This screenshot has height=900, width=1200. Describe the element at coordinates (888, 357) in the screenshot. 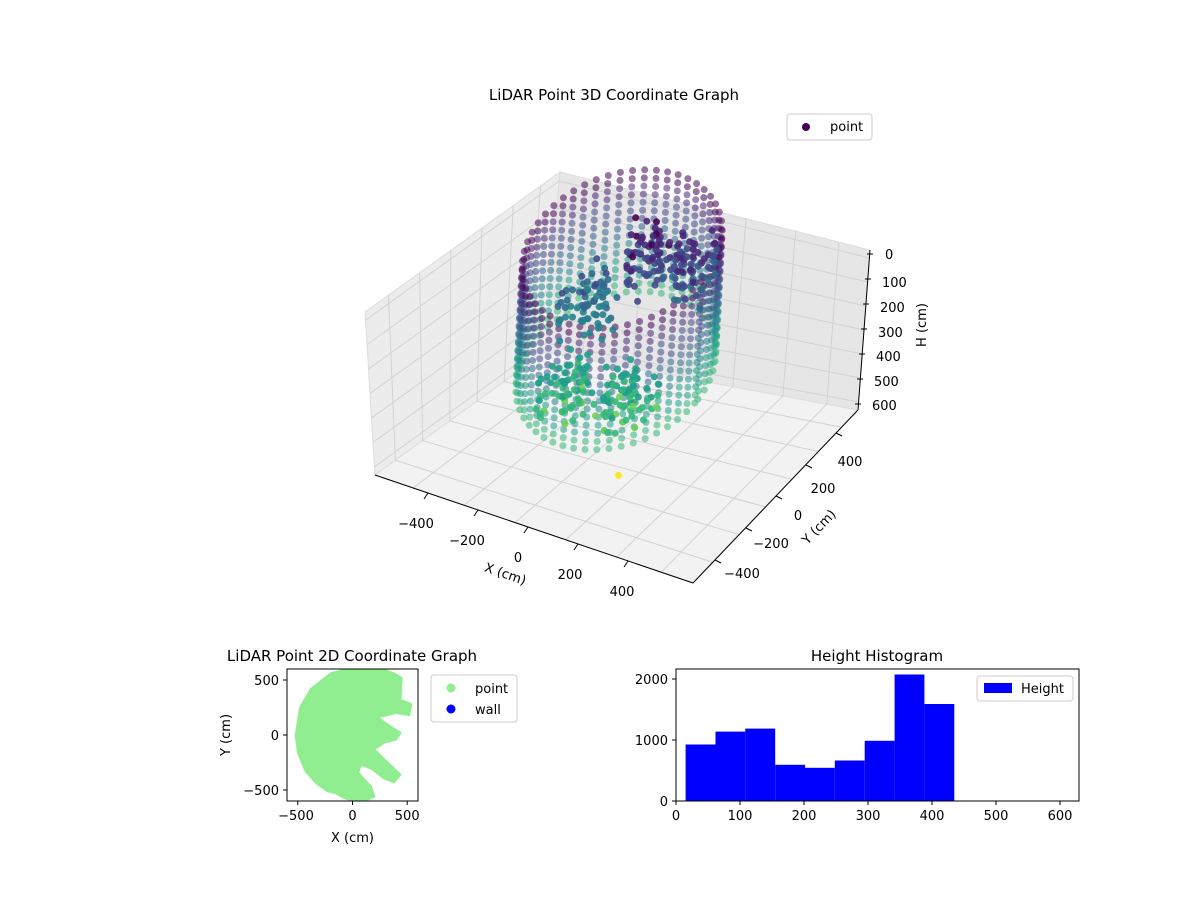

I see `z3d-tick-label: 400` at that location.